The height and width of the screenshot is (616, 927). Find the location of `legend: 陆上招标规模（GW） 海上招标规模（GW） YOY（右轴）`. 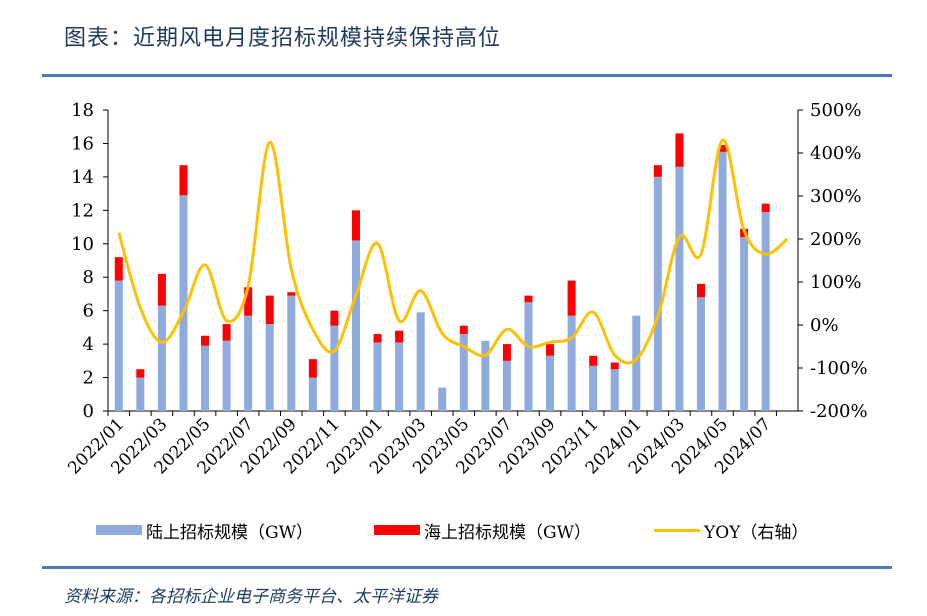

legend: 陆上招标规模（GW） 海上招标规模（GW） YOY（右轴） is located at coordinates (496, 530).